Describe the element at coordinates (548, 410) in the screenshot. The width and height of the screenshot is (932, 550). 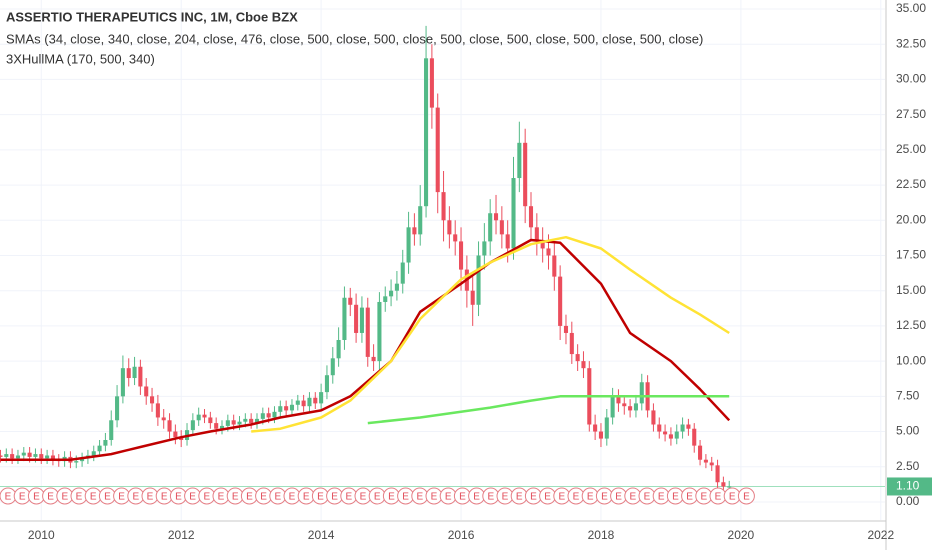
I see `indicator-line` at that location.